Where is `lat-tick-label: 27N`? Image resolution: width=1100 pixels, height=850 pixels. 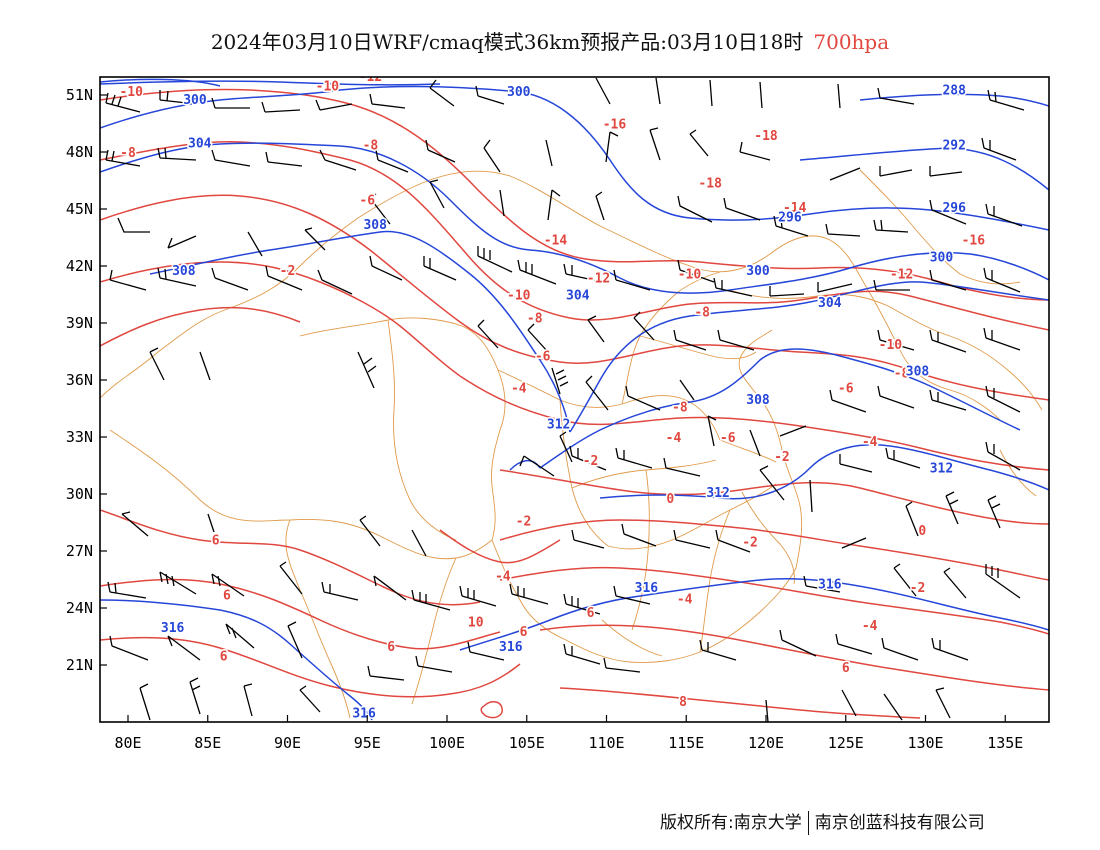
lat-tick-label: 27N is located at coordinates (79, 551).